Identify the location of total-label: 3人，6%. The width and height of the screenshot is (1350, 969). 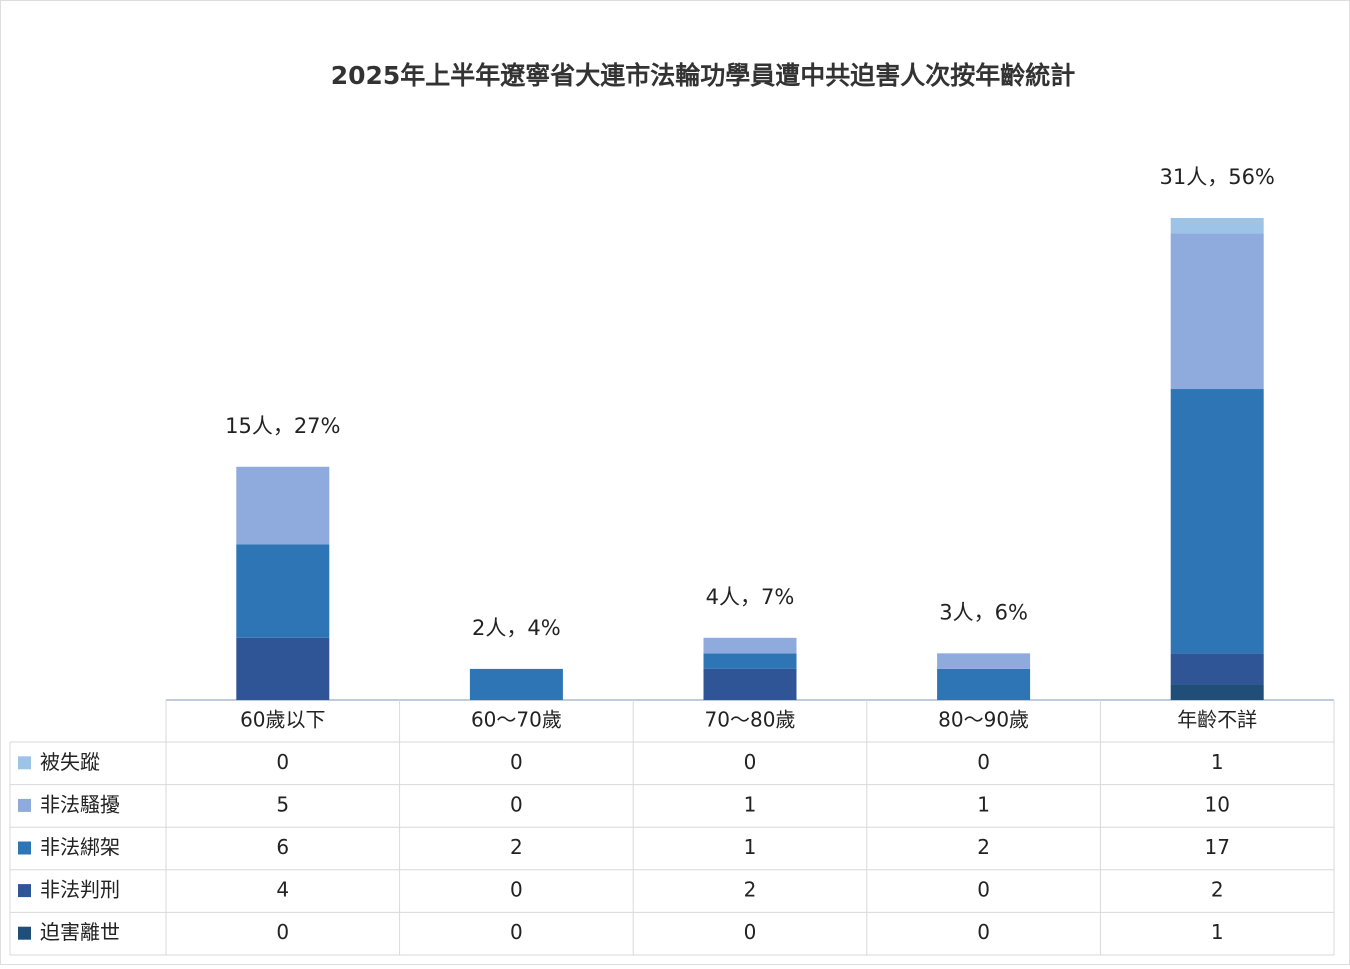
(983, 612).